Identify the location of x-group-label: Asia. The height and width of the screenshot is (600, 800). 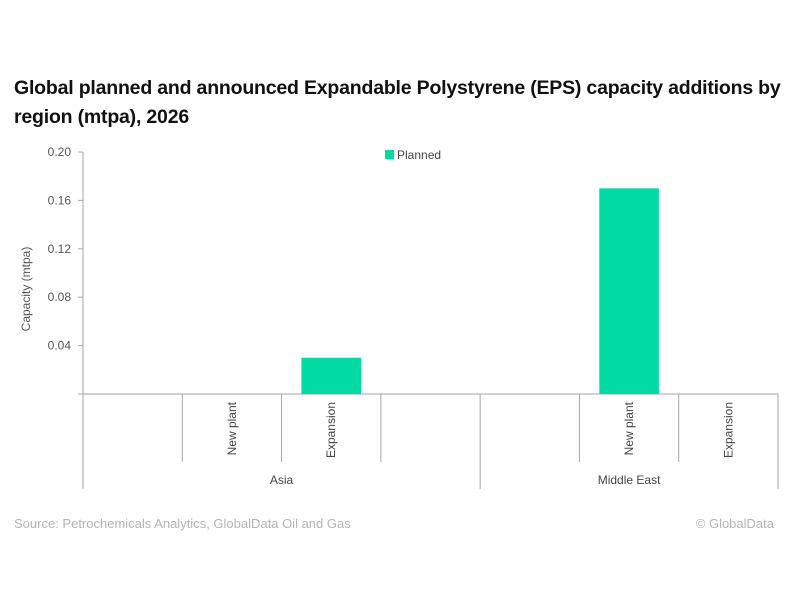
(282, 480).